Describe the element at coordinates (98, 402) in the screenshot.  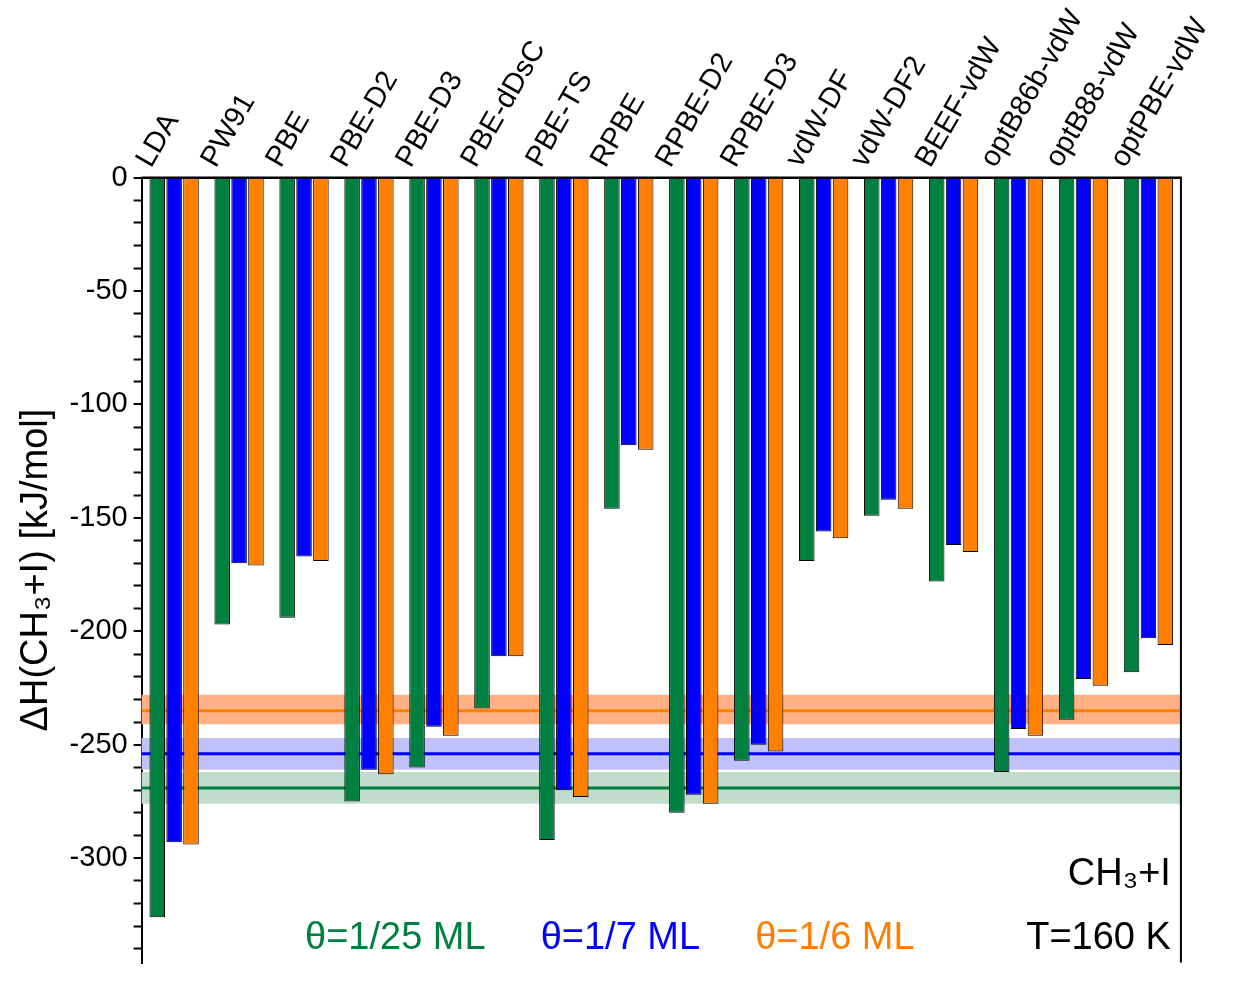
I see `y-tick-label: -100` at that location.